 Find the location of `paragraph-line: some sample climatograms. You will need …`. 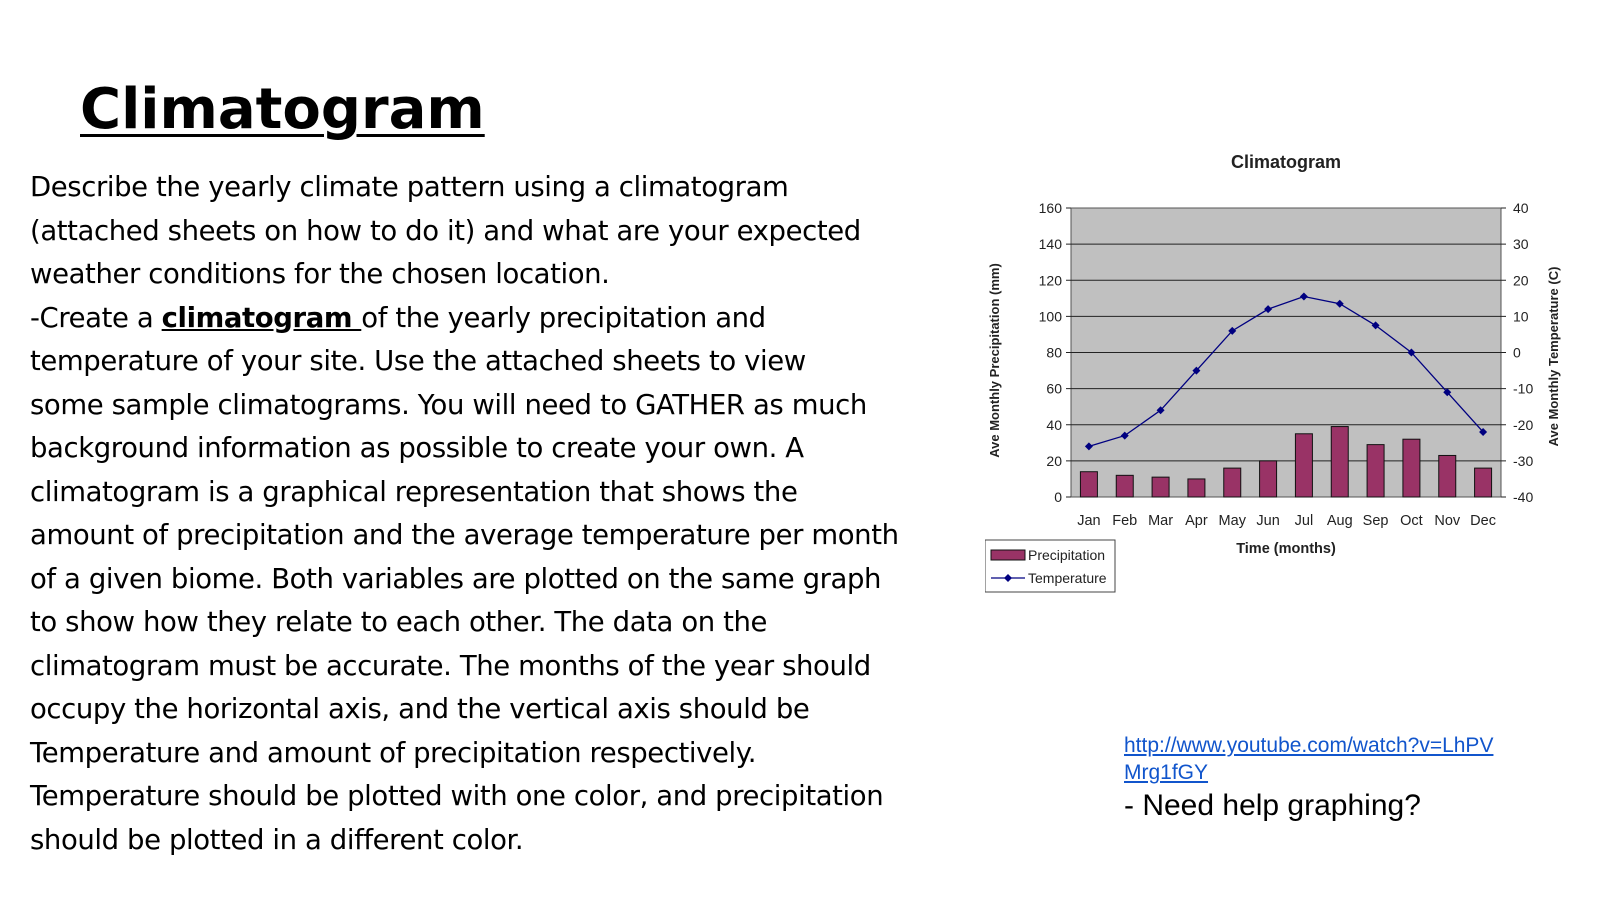

paragraph-line: some sample climatograms. You will need … is located at coordinates (448, 404).